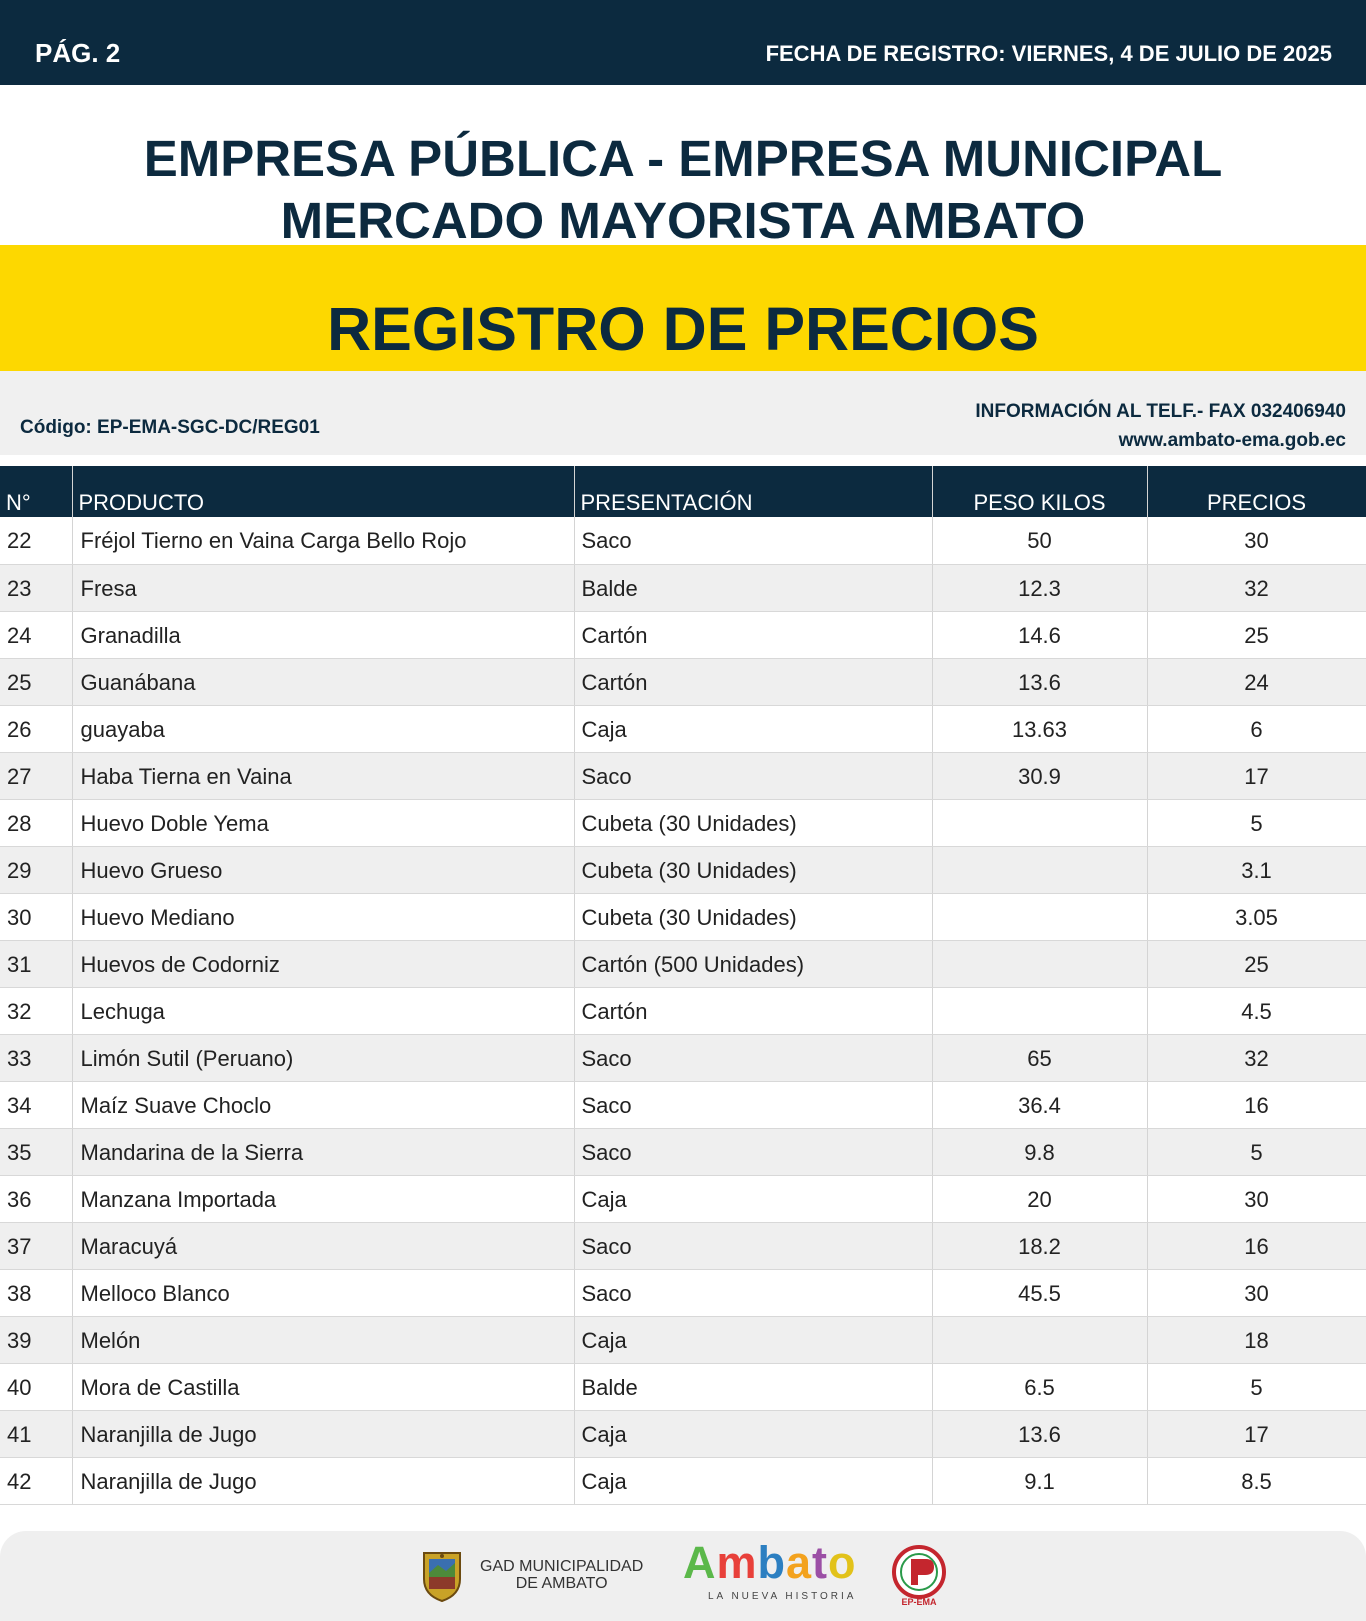 The image size is (1366, 1621). I want to click on ambato-crest-icon, so click(442, 1577).